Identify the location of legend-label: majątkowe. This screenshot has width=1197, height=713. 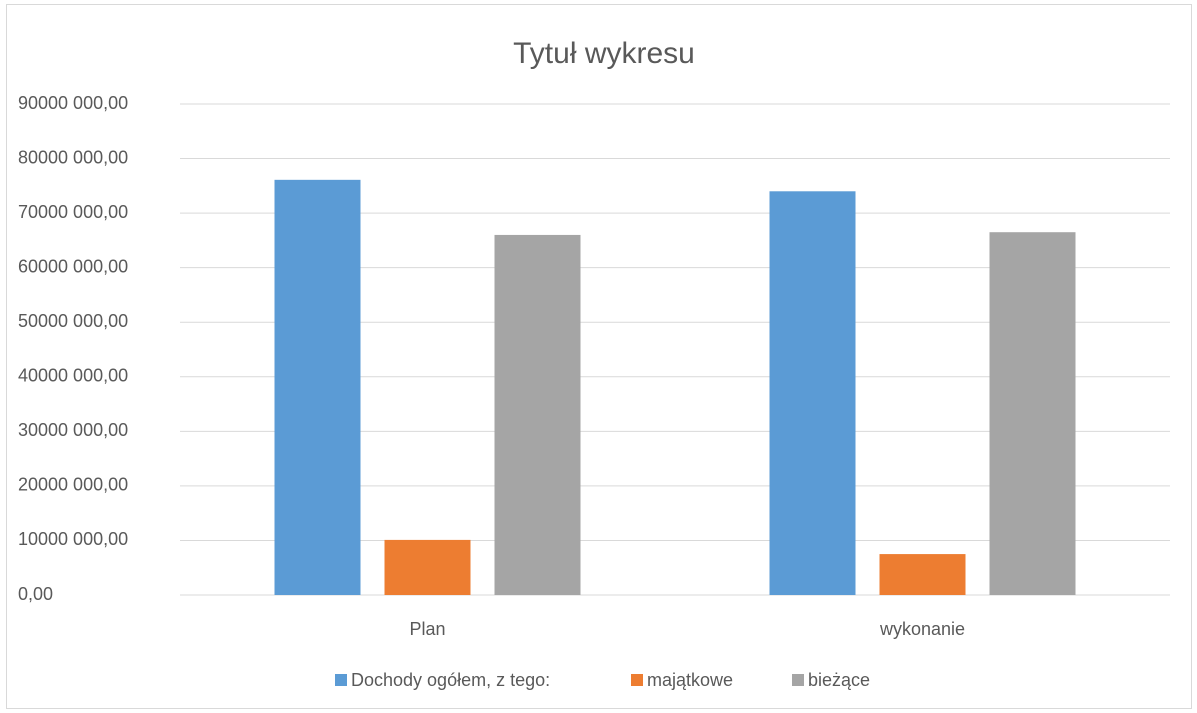
(690, 680).